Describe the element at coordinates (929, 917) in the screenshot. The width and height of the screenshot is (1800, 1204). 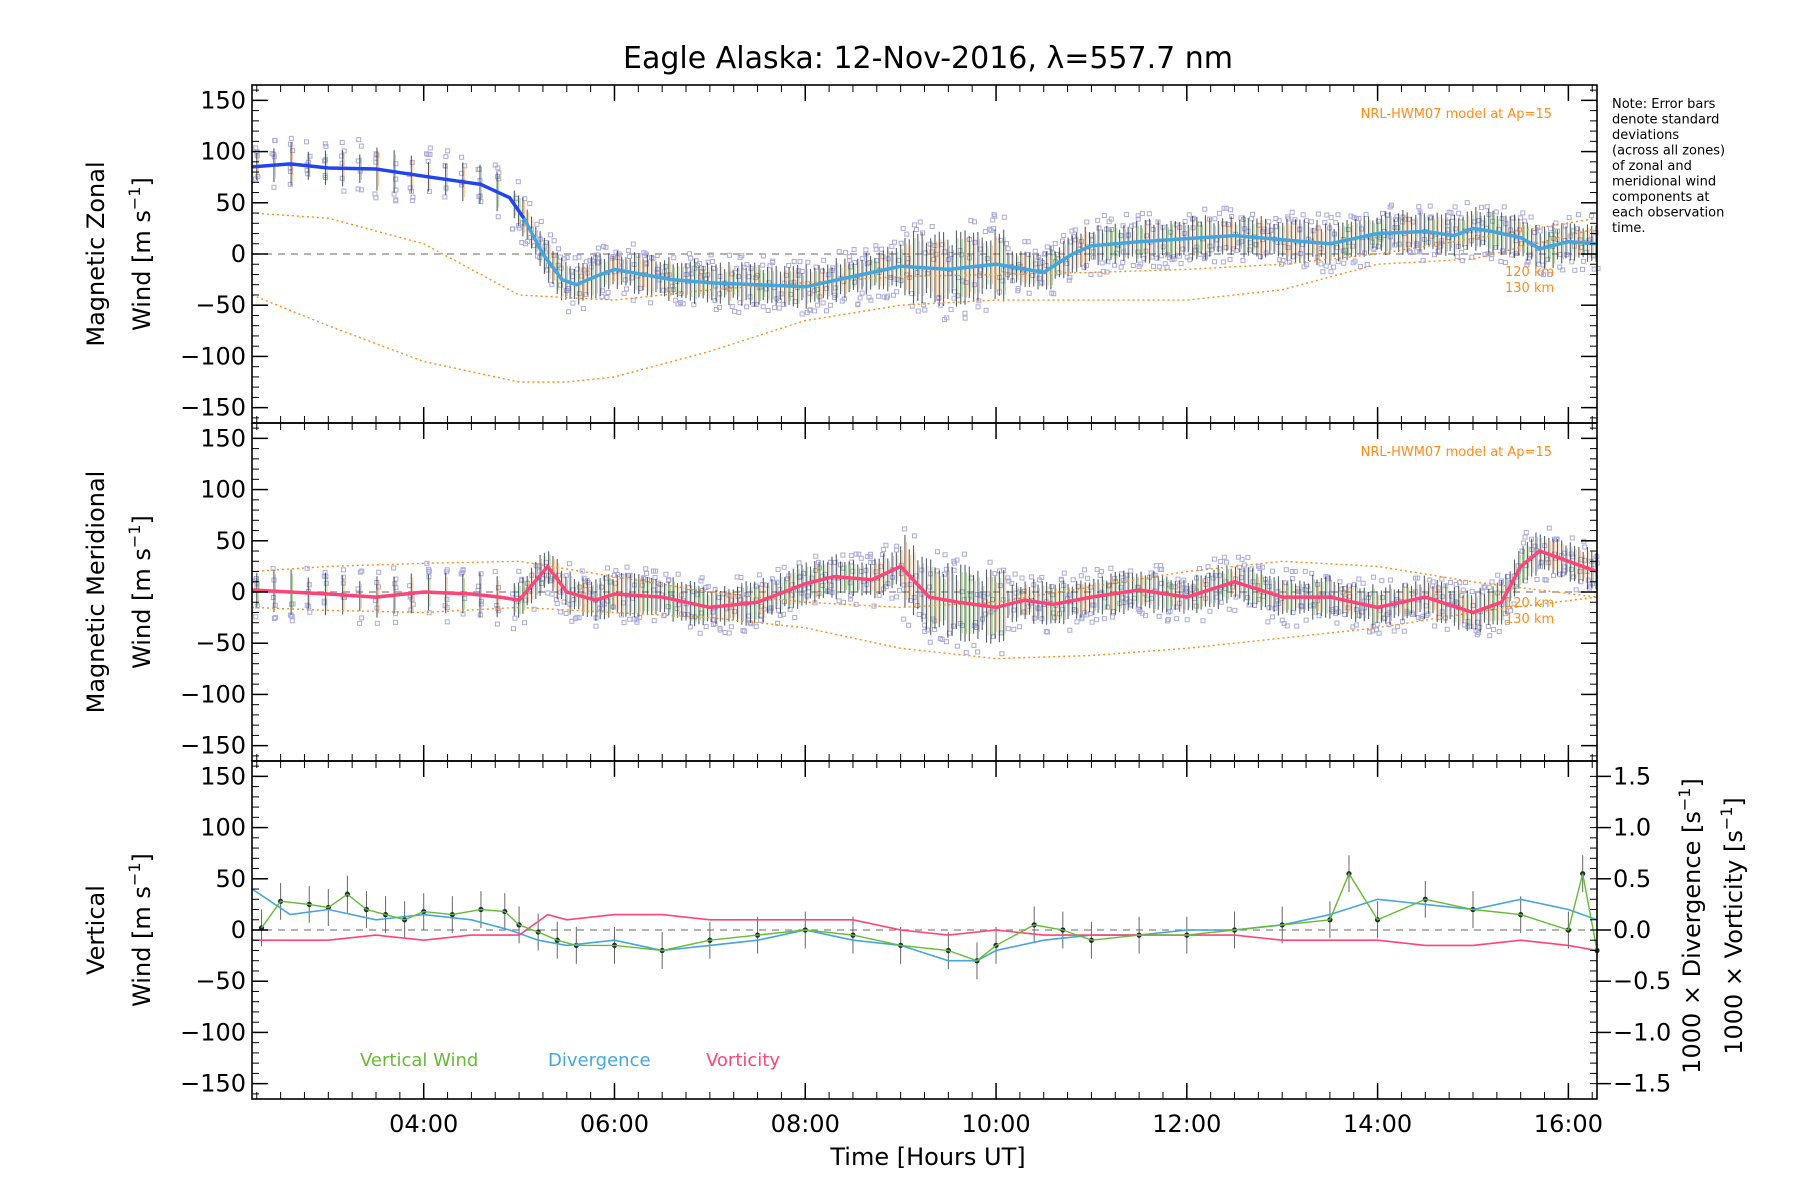
I see `vertical-wind-line` at that location.